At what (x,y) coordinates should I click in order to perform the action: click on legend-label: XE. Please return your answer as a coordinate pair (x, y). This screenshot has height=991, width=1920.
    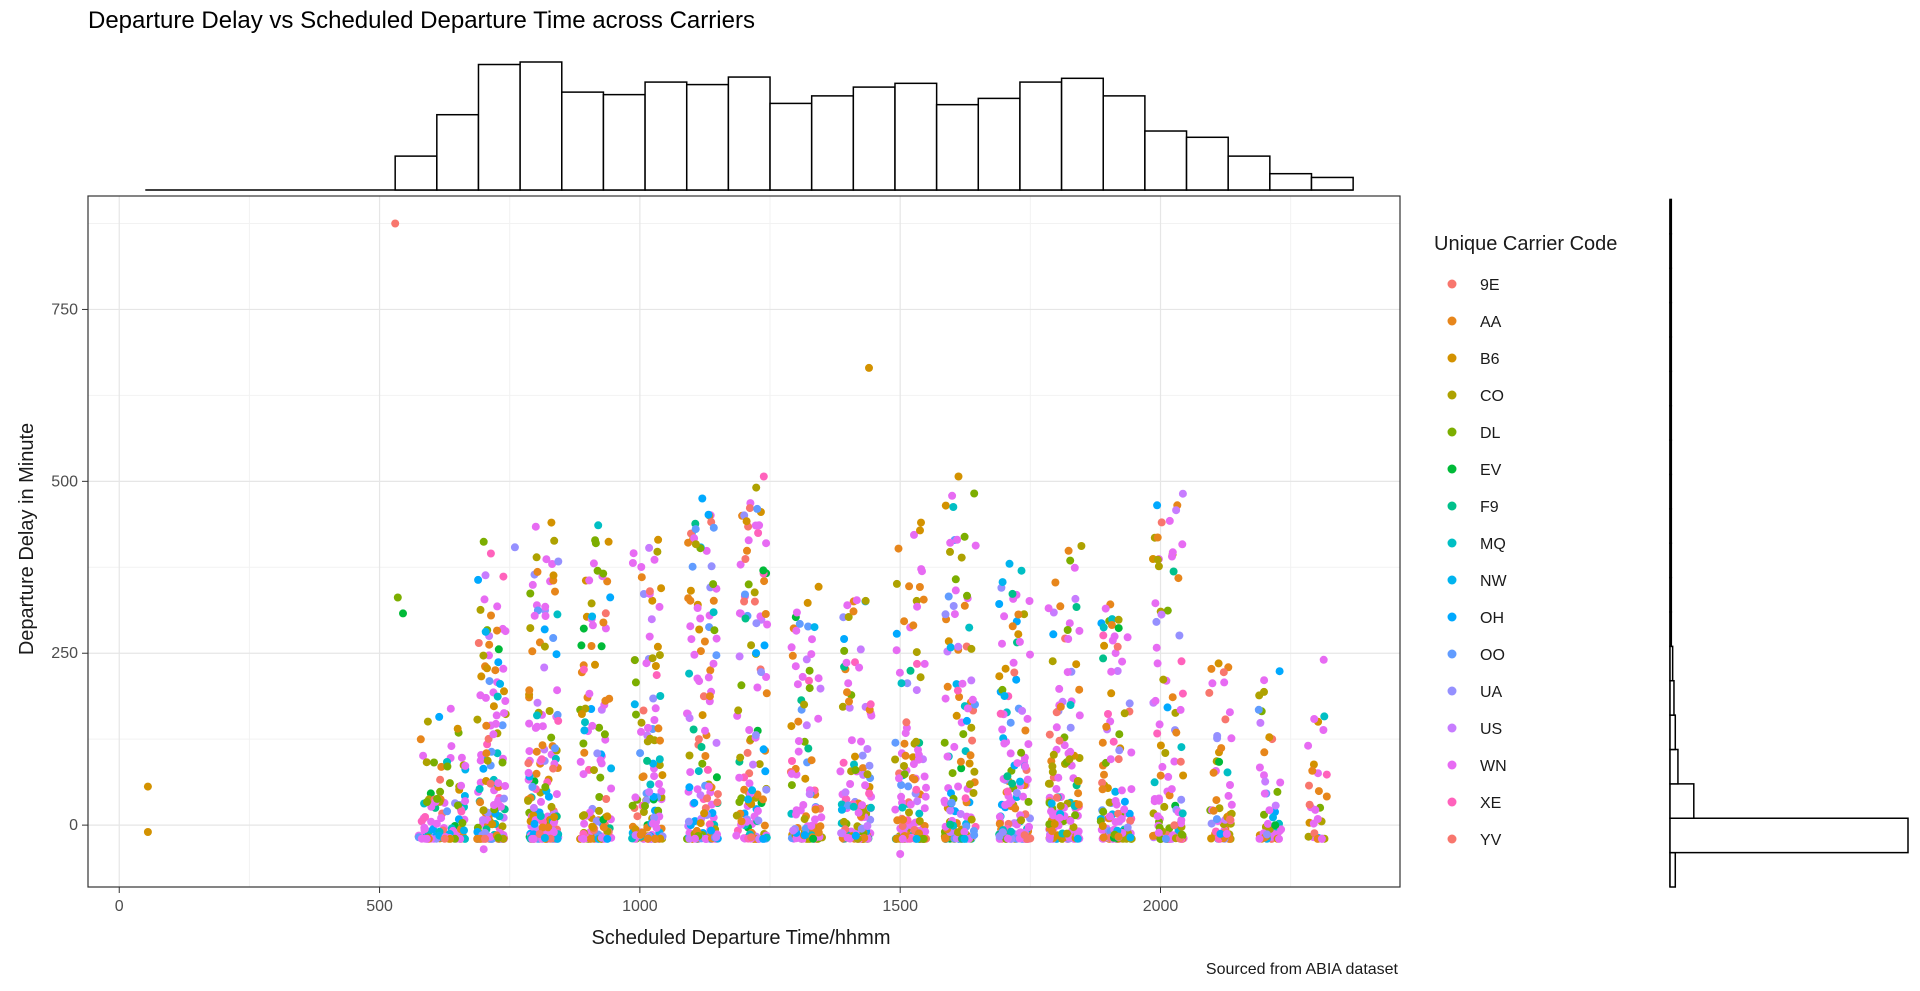
    Looking at the image, I should click on (1490, 803).